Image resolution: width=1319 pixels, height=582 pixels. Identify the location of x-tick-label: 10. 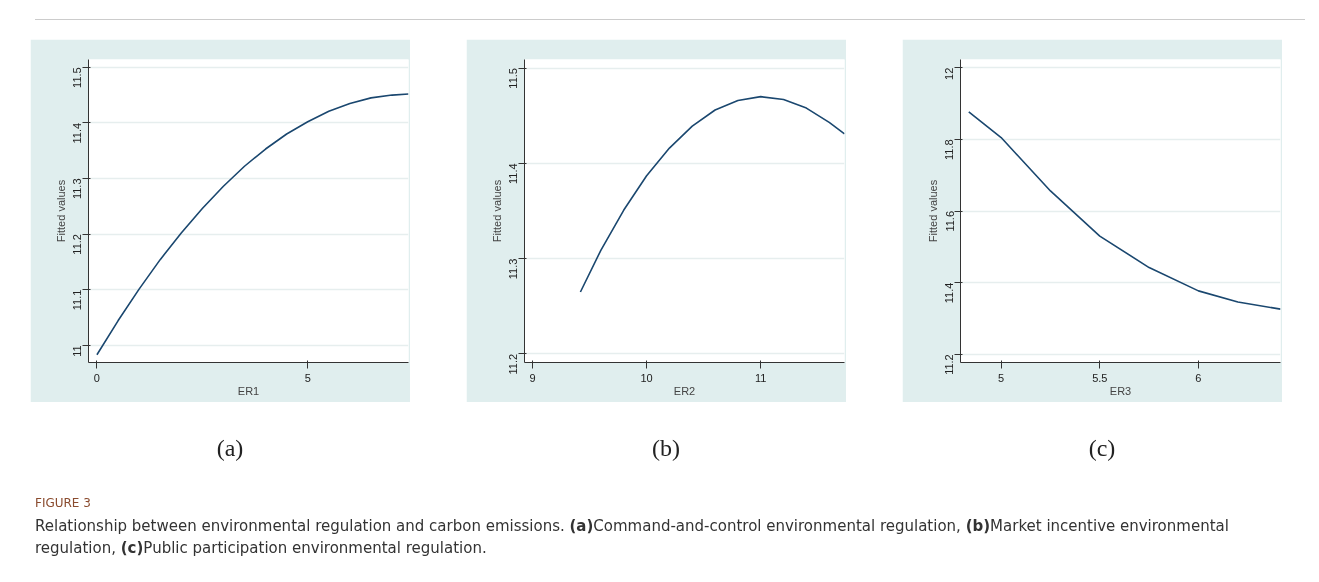
(646, 377).